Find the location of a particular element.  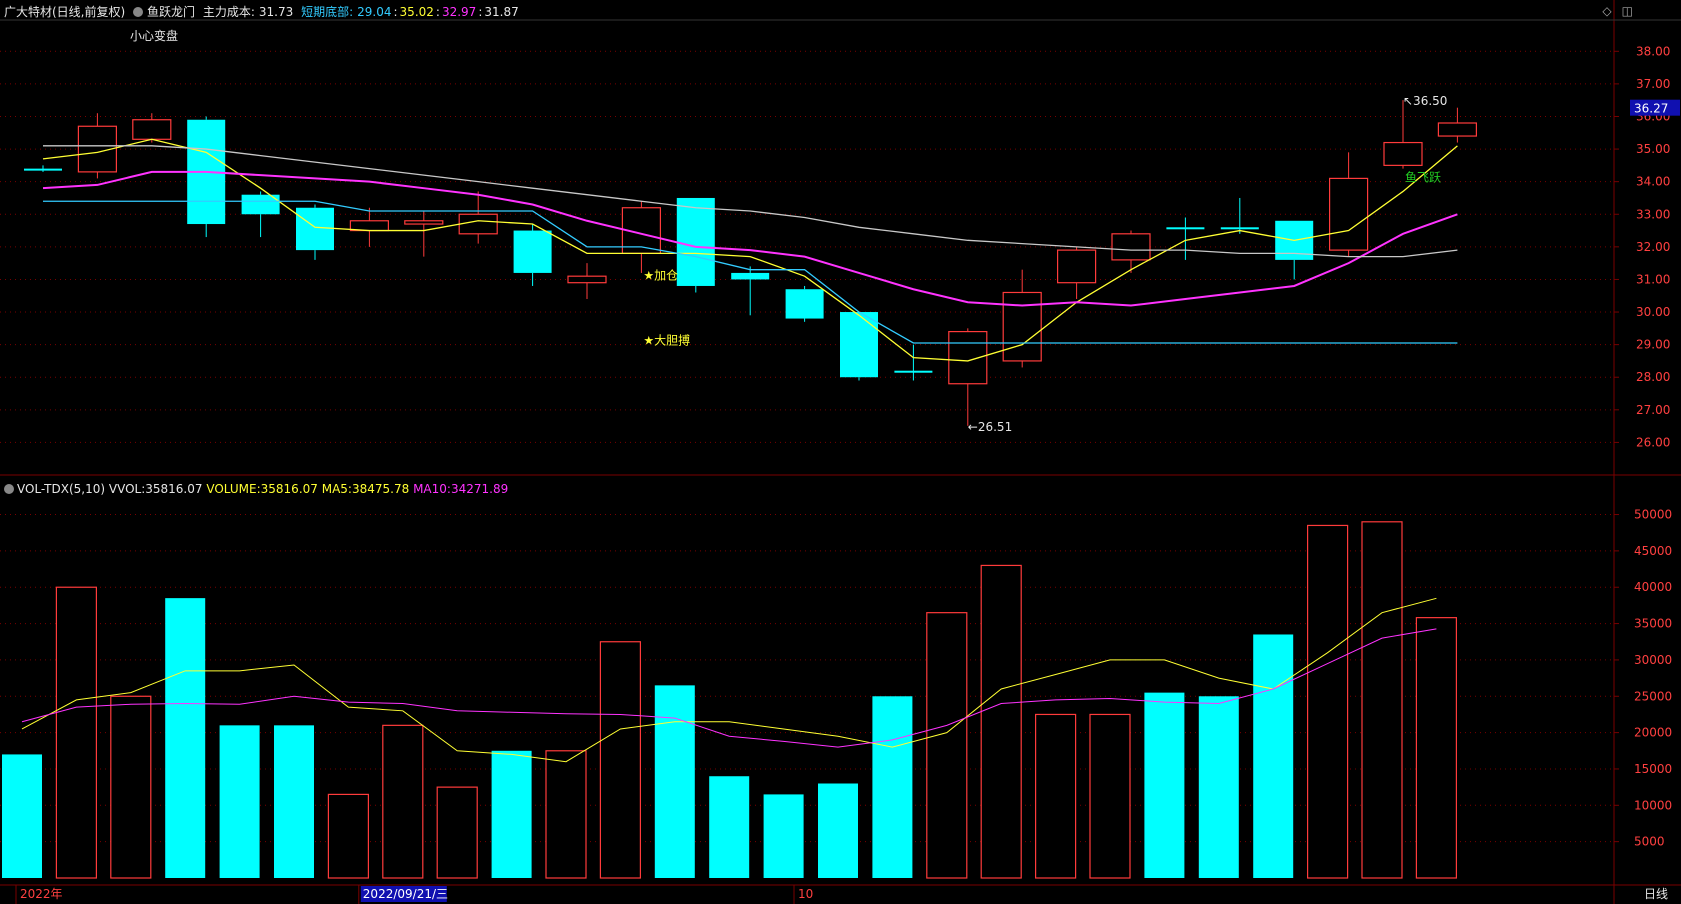

panel-toggle-icon: ◫ is located at coordinates (1627, 11).